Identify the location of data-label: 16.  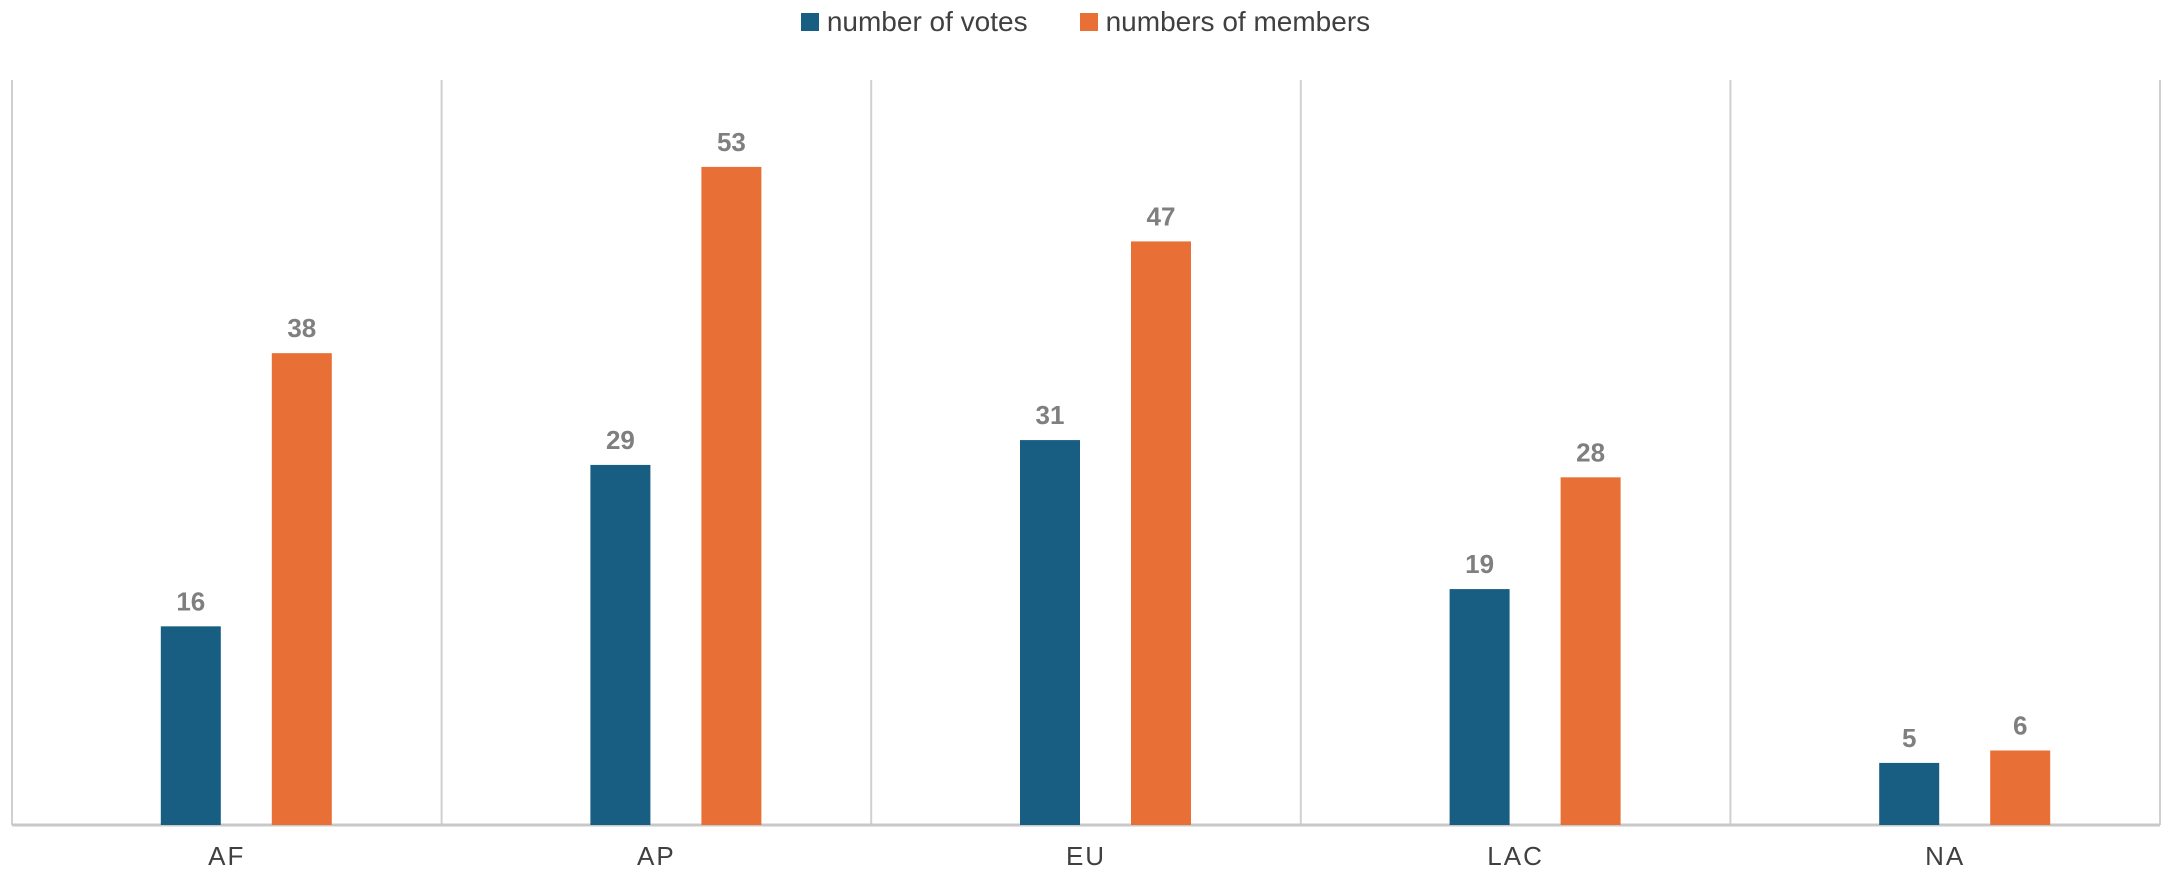
(190, 601).